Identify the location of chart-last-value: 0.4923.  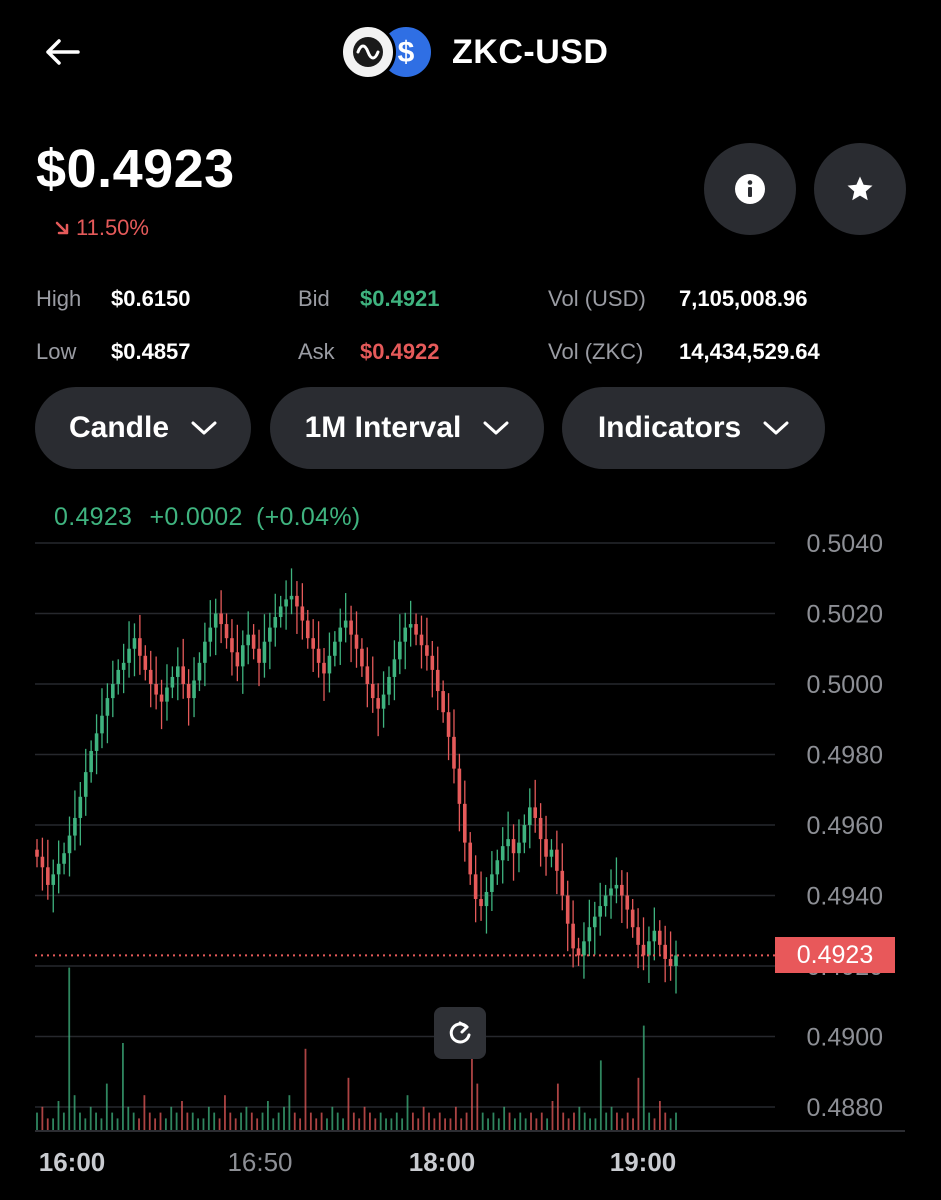
(93, 517).